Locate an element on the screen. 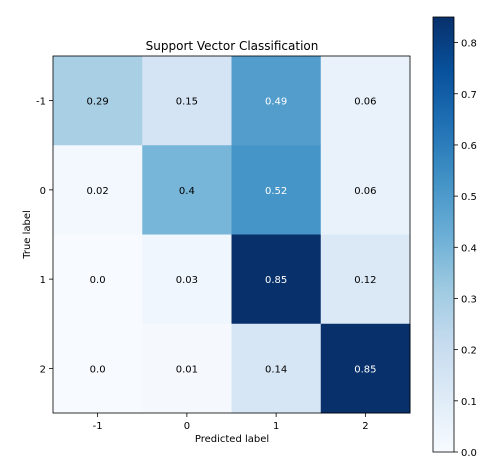 This screenshot has height=473, width=498. colorbar-tick-label: 0.0 is located at coordinates (469, 453).